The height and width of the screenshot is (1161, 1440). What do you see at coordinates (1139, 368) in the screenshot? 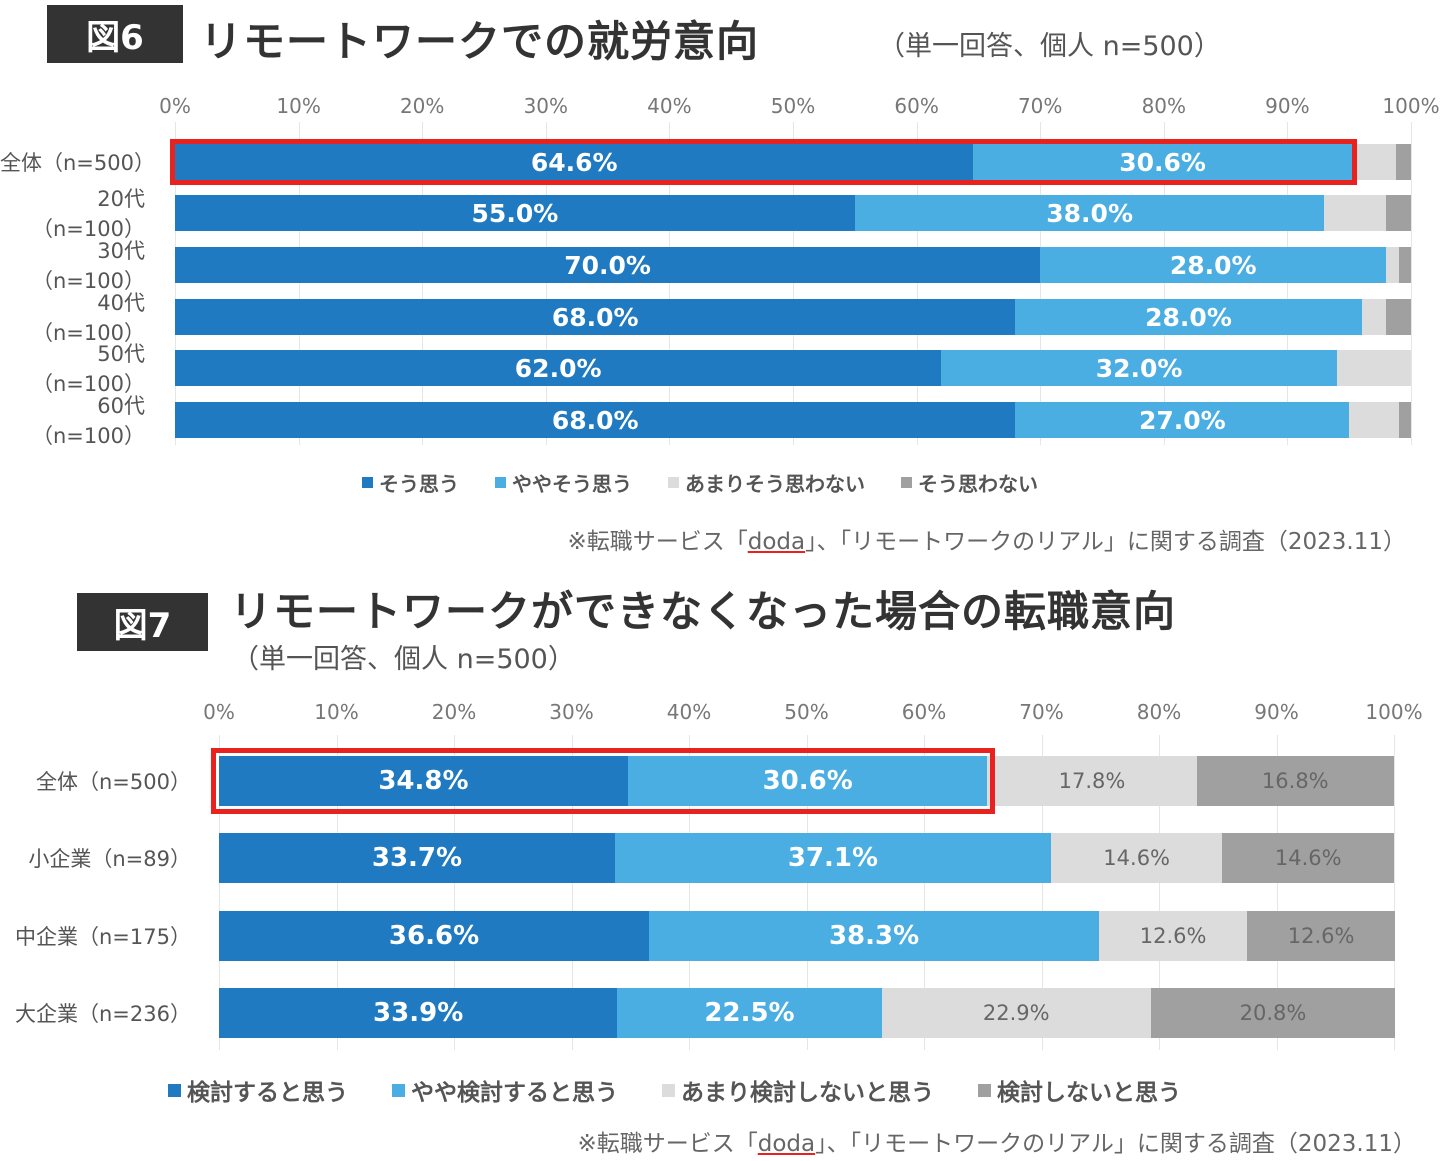
I see `bar-segment: 32.0%` at bounding box center [1139, 368].